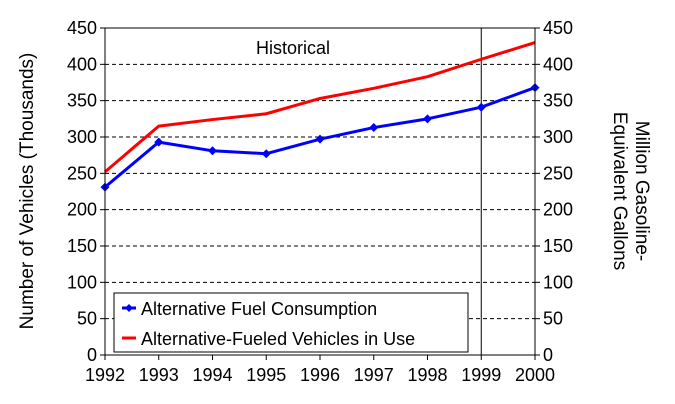  I want to click on y-right-tick-label: 300, so click(558, 137).